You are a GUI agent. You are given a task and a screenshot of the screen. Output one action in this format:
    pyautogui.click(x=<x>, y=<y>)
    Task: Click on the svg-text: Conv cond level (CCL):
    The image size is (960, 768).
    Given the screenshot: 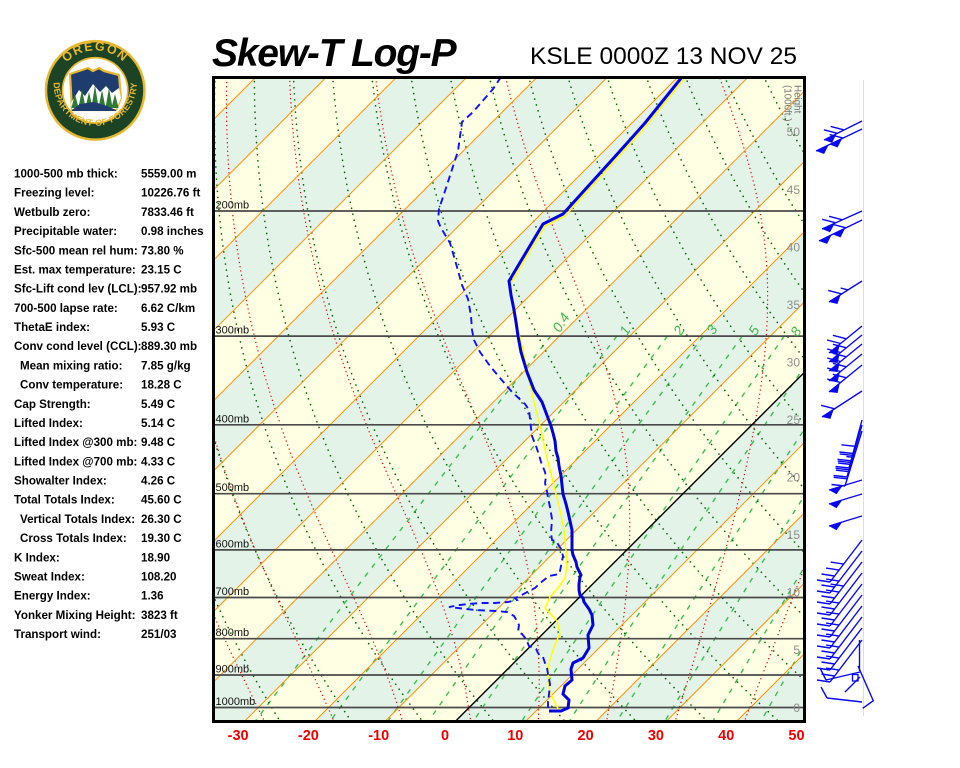 What is the action you would take?
    pyautogui.click(x=78, y=346)
    